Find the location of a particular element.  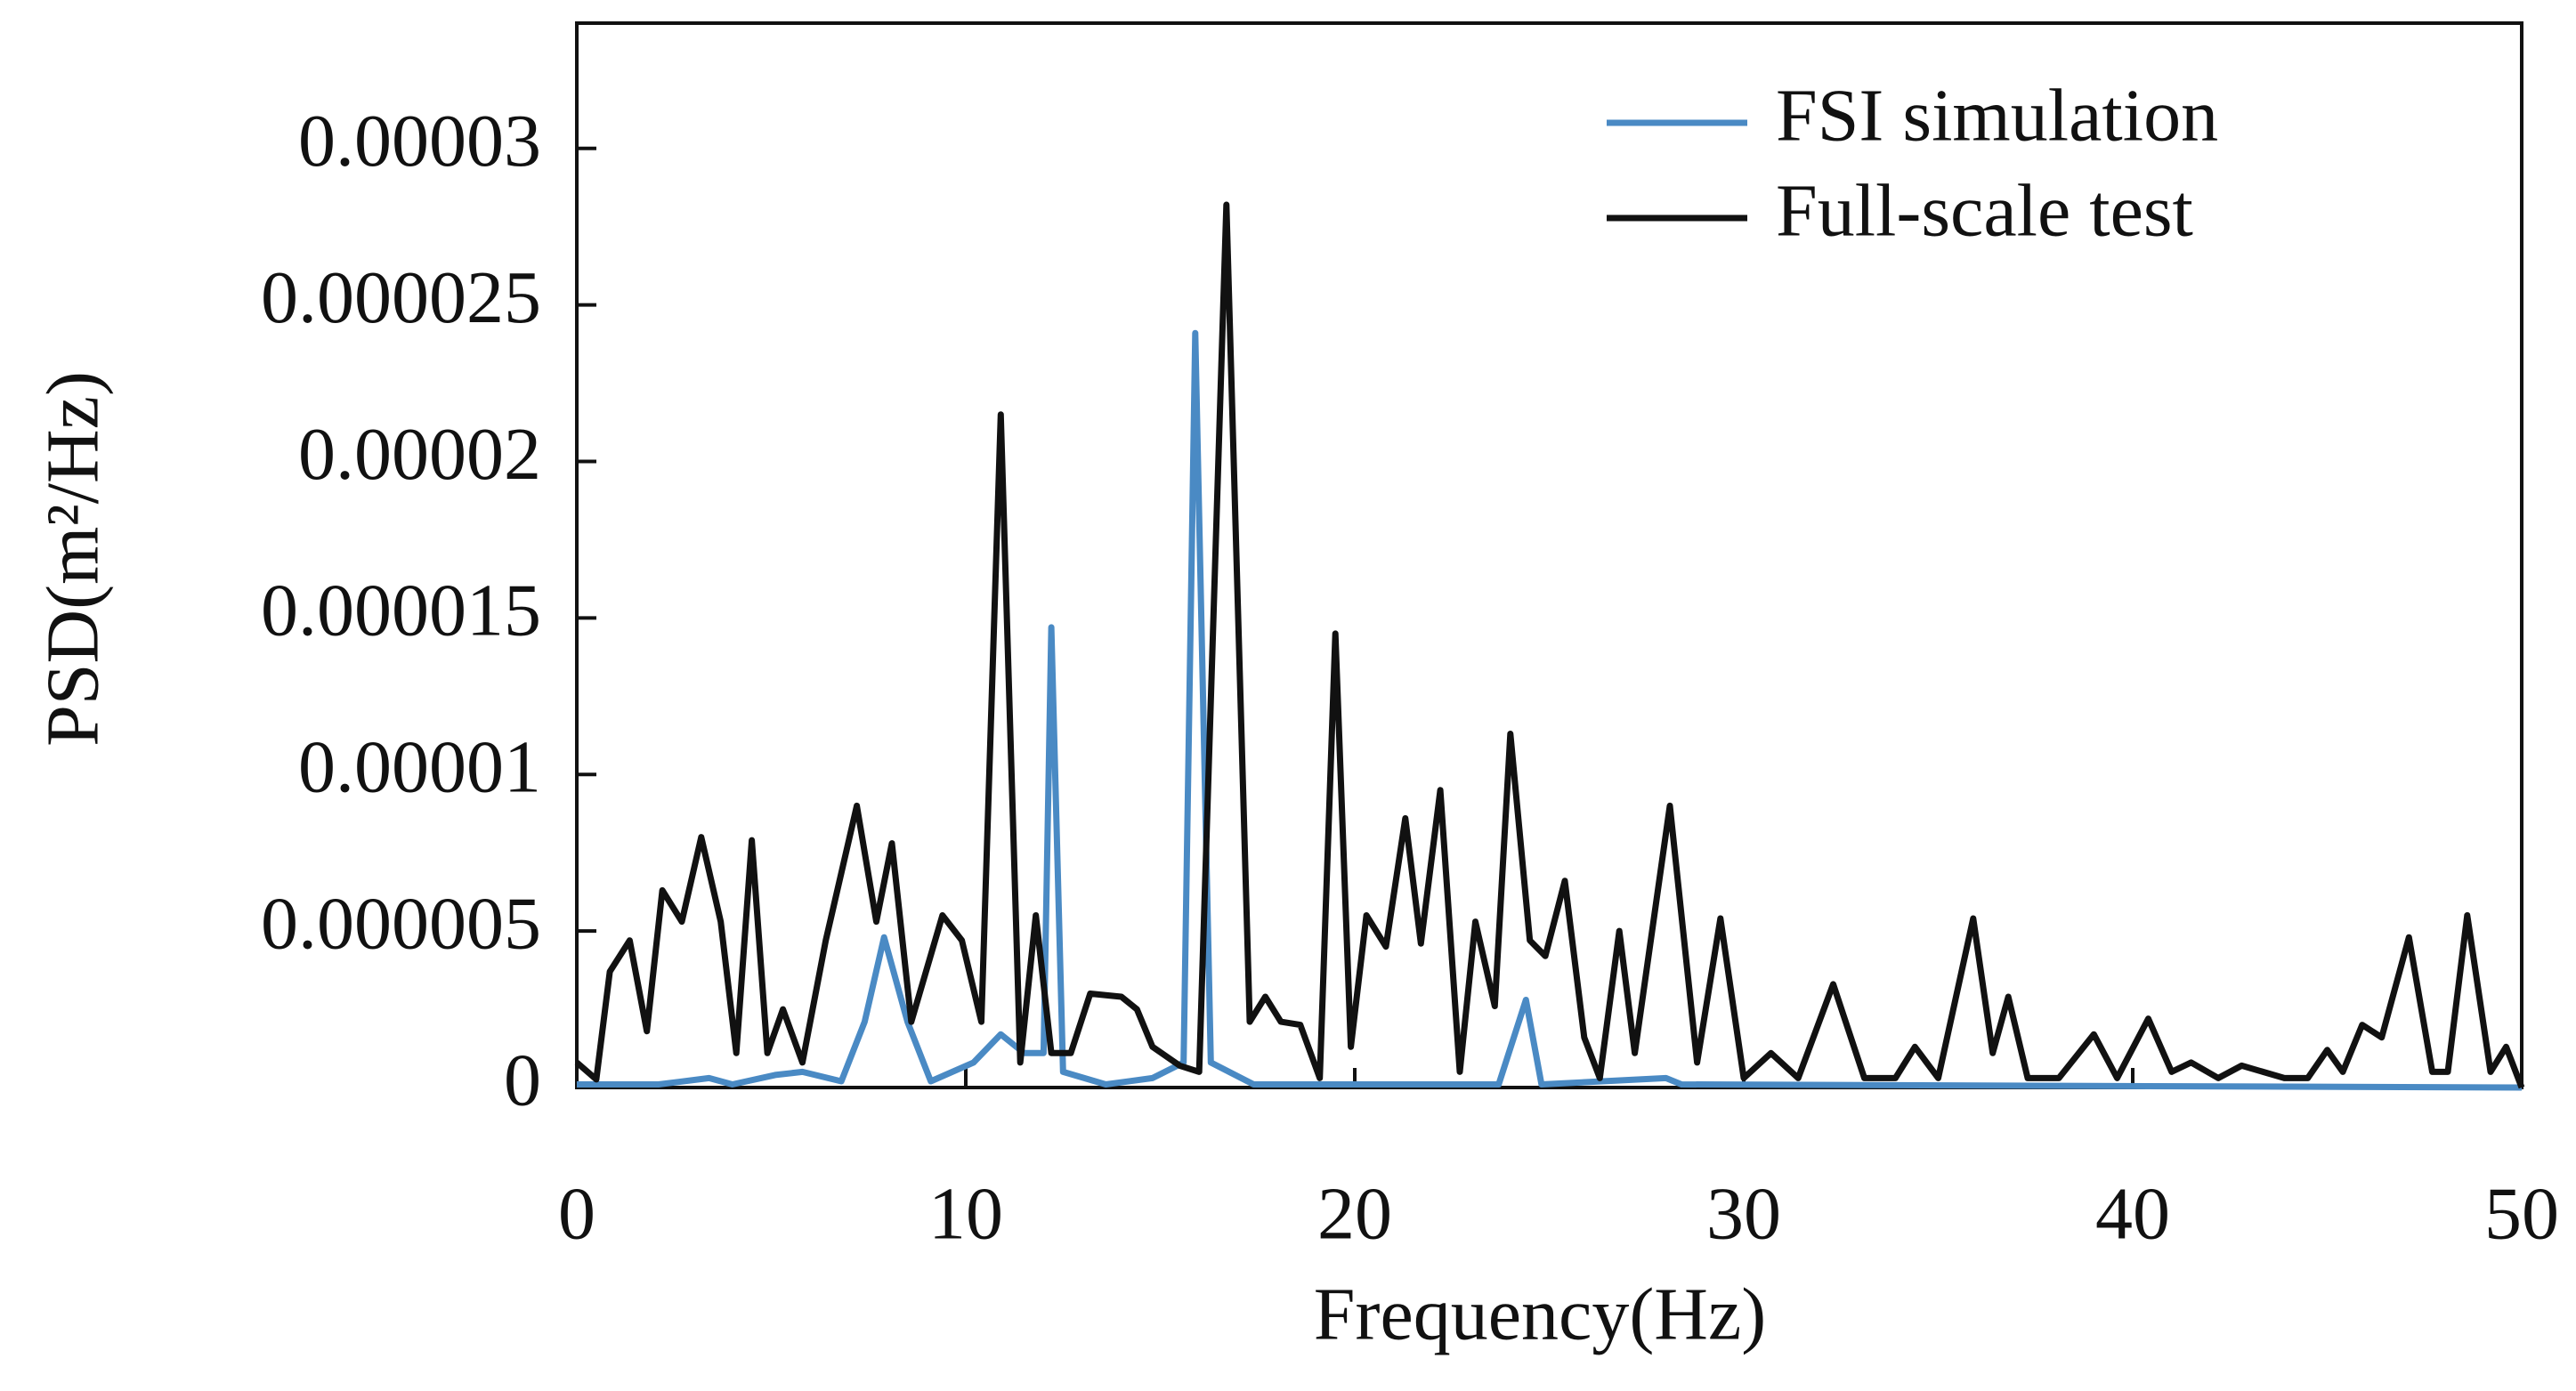

x-axis-label: Frequency(Hz) is located at coordinates (1540, 1314).